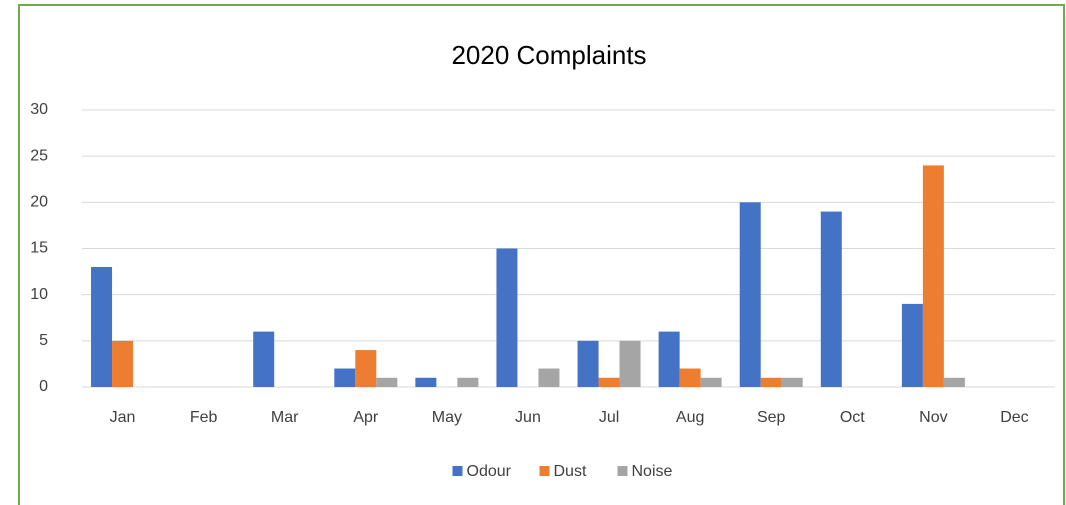  Describe the element at coordinates (39, 202) in the screenshot. I see `y-tick-label: 20` at that location.